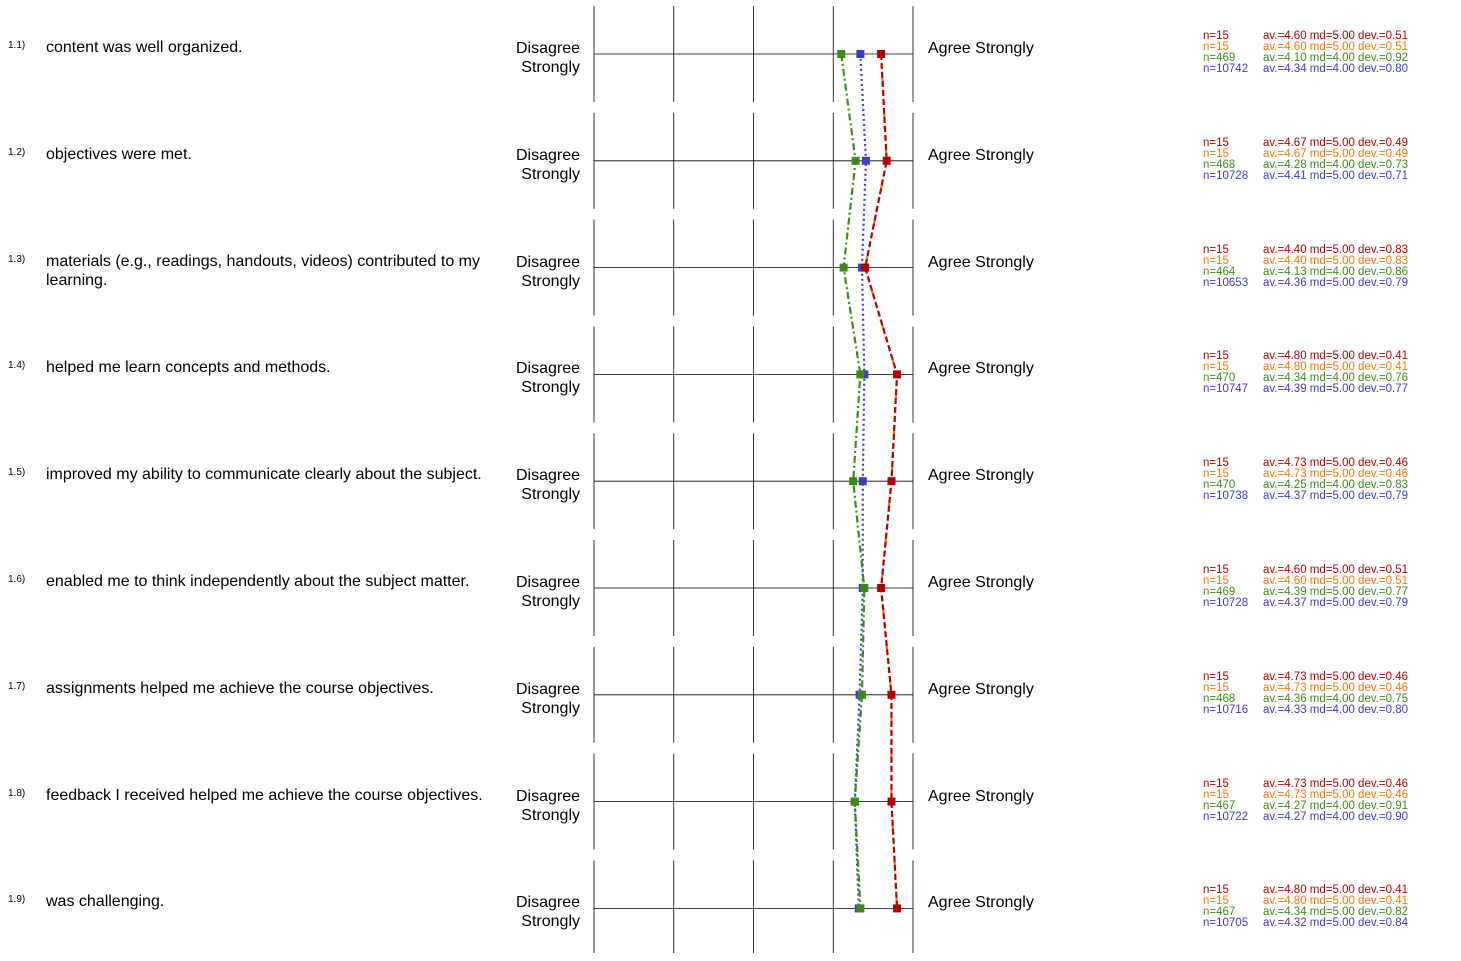 This screenshot has width=1461, height=961. I want to click on stat-n: n=469, so click(1219, 592).